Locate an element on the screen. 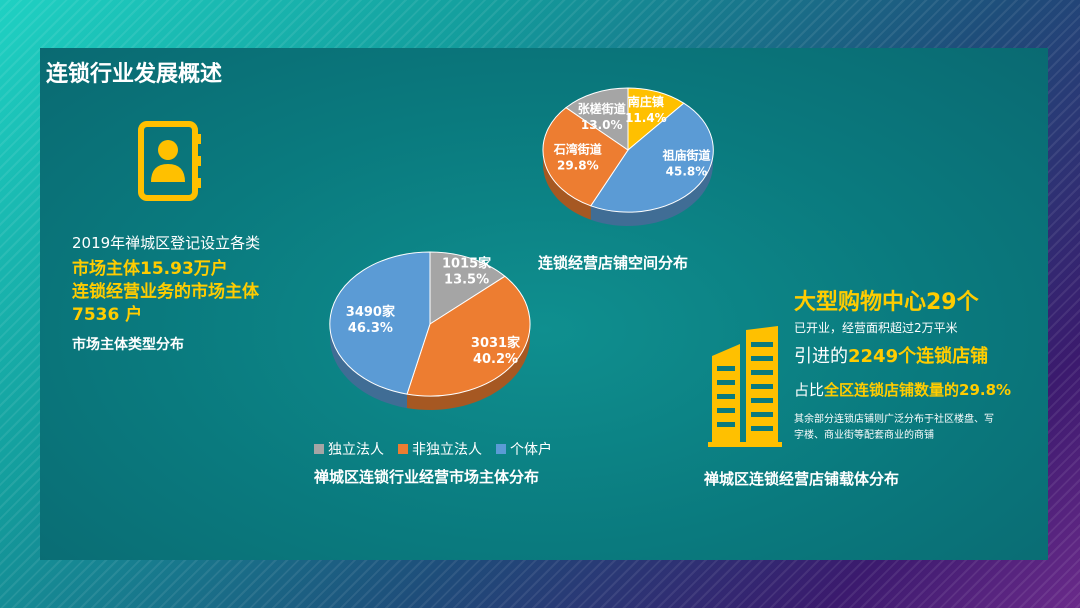  pie-label-shiwan-1: 29.8% is located at coordinates (578, 166).